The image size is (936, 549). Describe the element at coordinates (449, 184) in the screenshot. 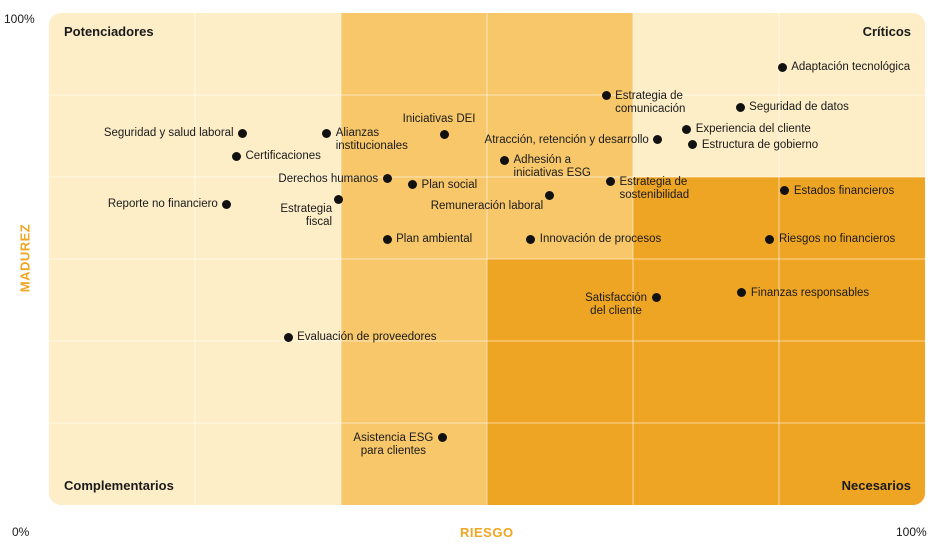

I see `point-label-plan-social: Plan social` at that location.